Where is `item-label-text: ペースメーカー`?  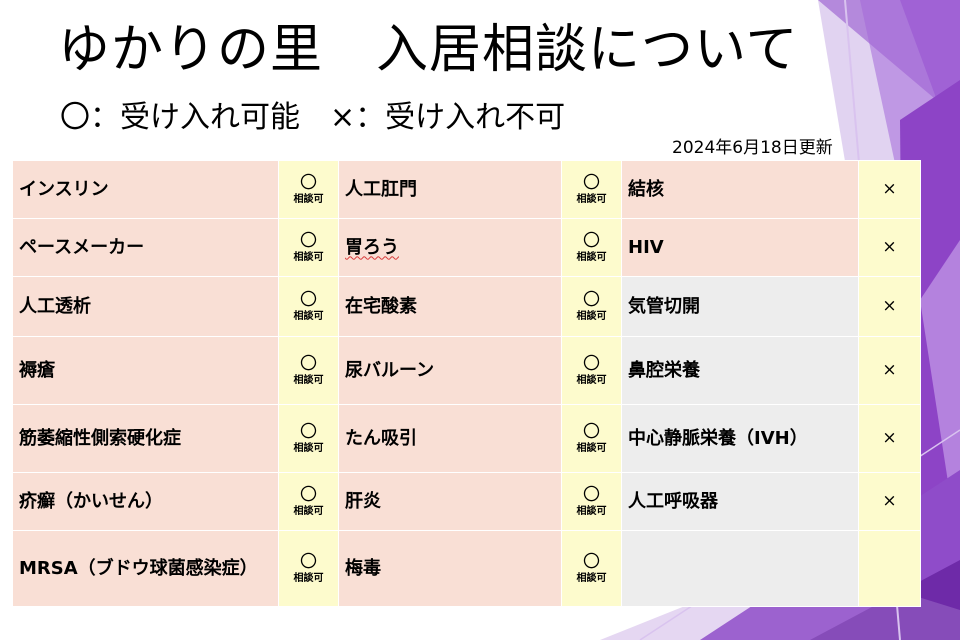 item-label-text: ペースメーカー is located at coordinates (82, 247).